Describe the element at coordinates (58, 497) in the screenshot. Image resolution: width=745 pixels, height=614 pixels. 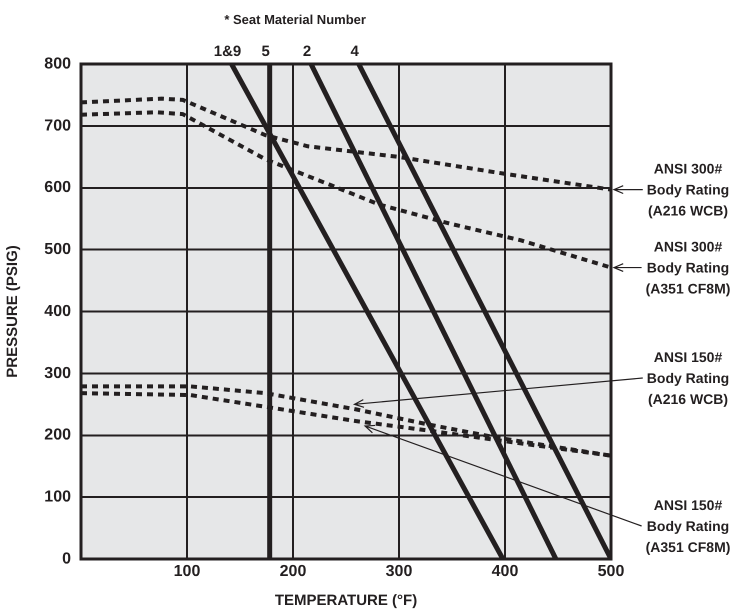
I see `y-tick-label: 100` at that location.